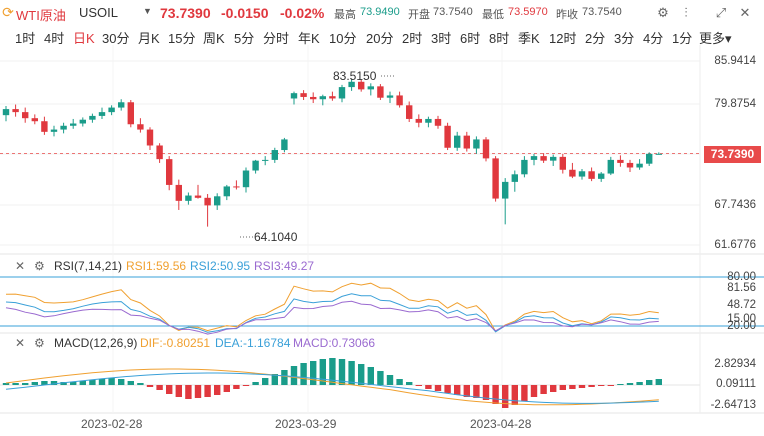 The image size is (764, 436). I want to click on macd-axis-label: 2.82934, so click(735, 364).